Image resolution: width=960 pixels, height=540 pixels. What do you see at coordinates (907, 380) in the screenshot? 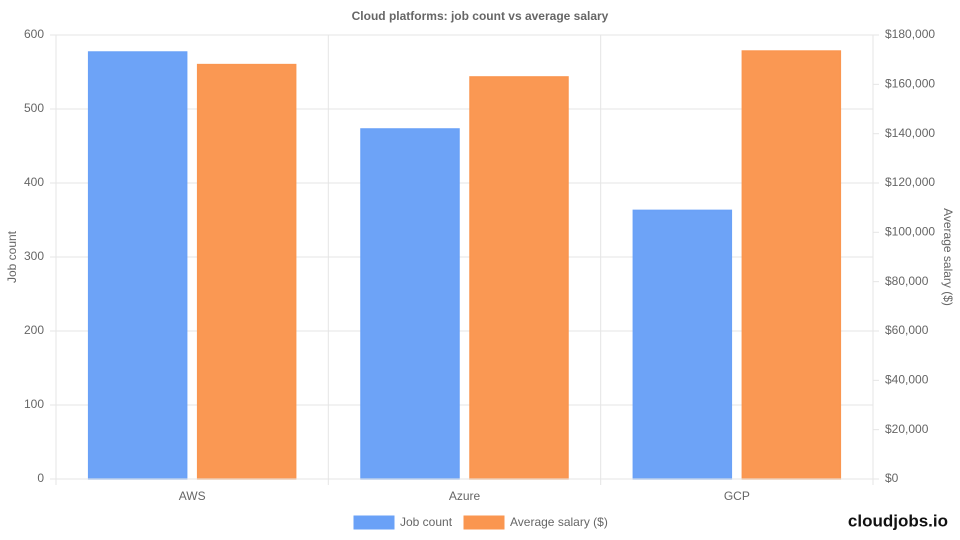
I see `y2-tick-label: $40,000` at bounding box center [907, 380].